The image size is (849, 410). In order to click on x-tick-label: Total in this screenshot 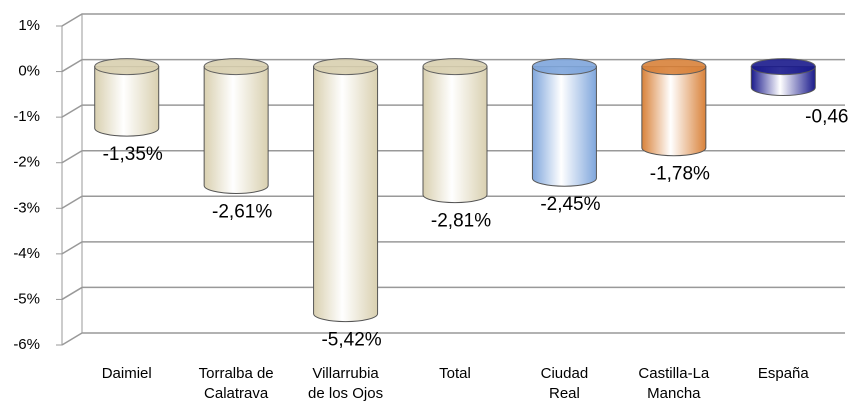, I will do `click(455, 373)`.